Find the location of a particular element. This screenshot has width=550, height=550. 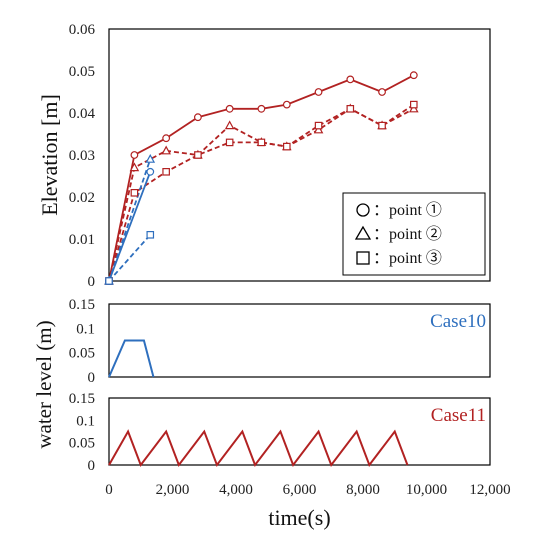

case10-water-level-chart: 0 0.05 0.1 0.15 Case10 is located at coordinates (280, 341).